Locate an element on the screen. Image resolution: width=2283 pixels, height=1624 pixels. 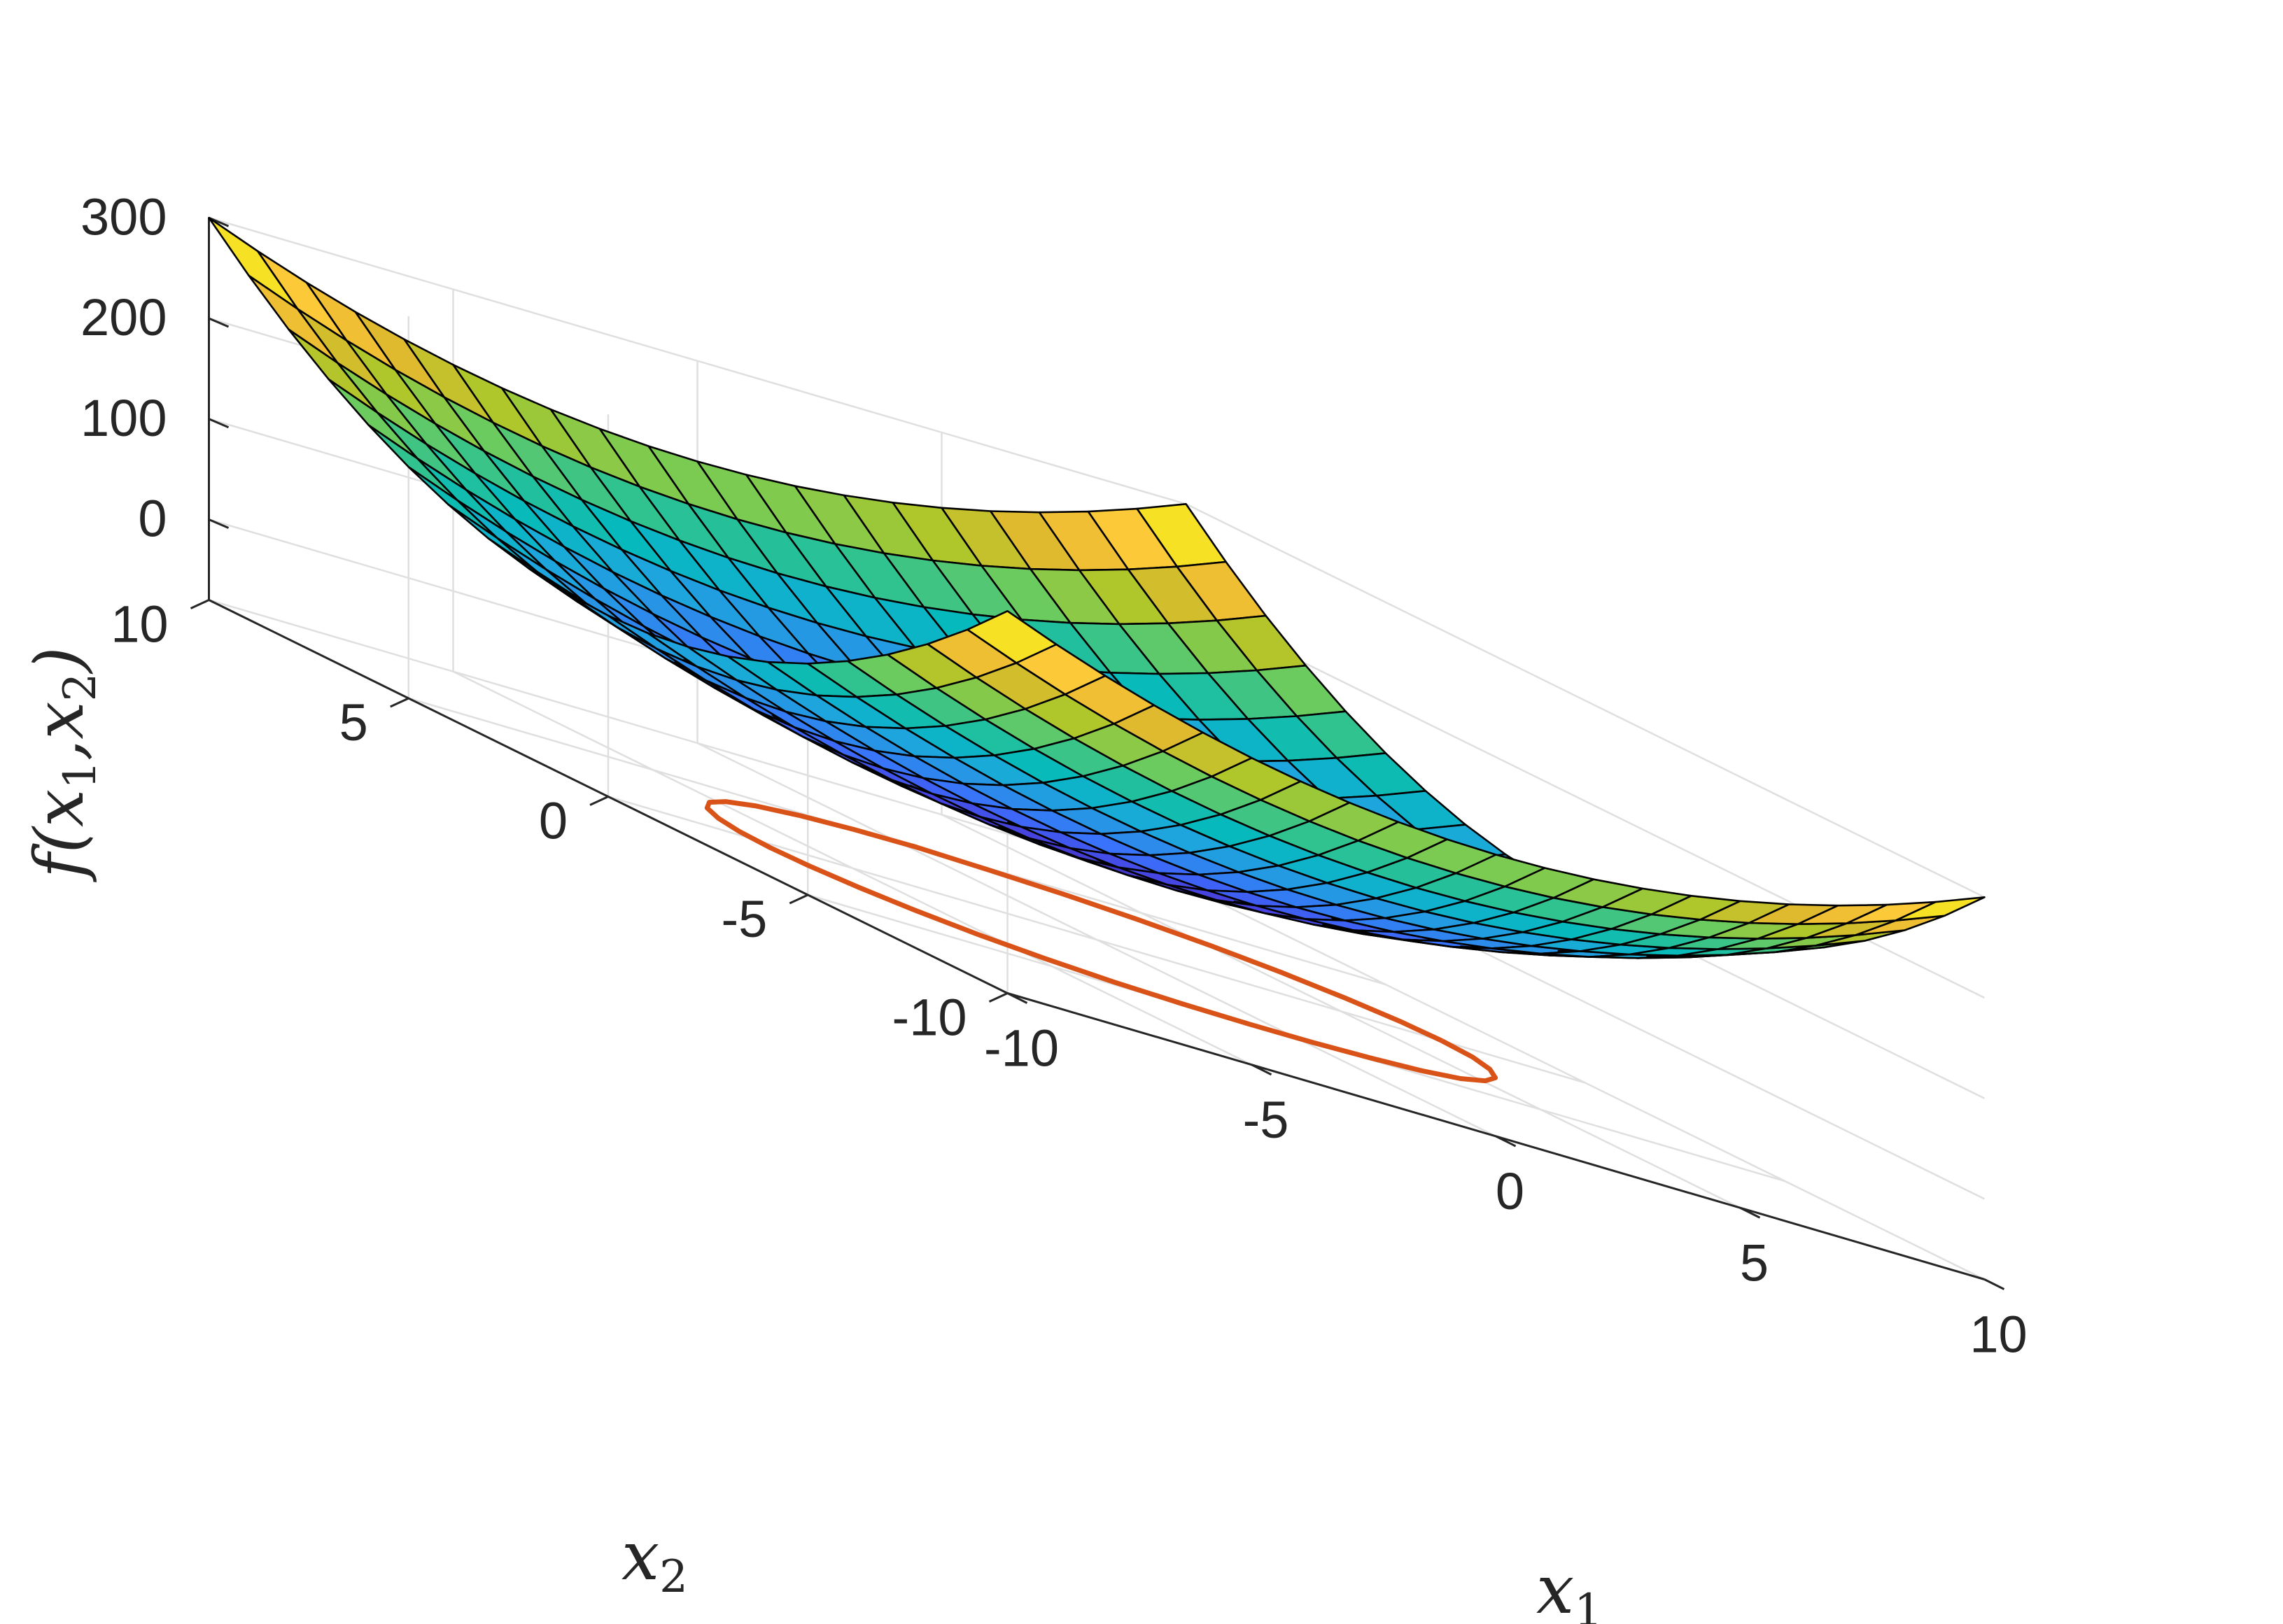
x1-tick-label: 10 is located at coordinates (1998, 1335).